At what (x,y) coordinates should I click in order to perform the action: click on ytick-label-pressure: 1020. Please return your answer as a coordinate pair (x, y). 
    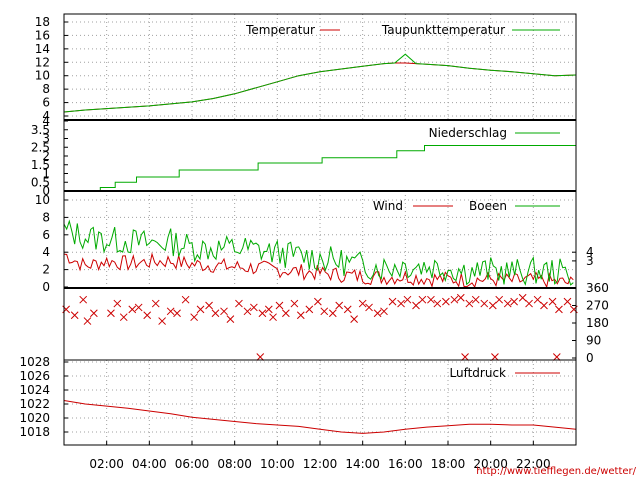
    Looking at the image, I should click on (34, 418).